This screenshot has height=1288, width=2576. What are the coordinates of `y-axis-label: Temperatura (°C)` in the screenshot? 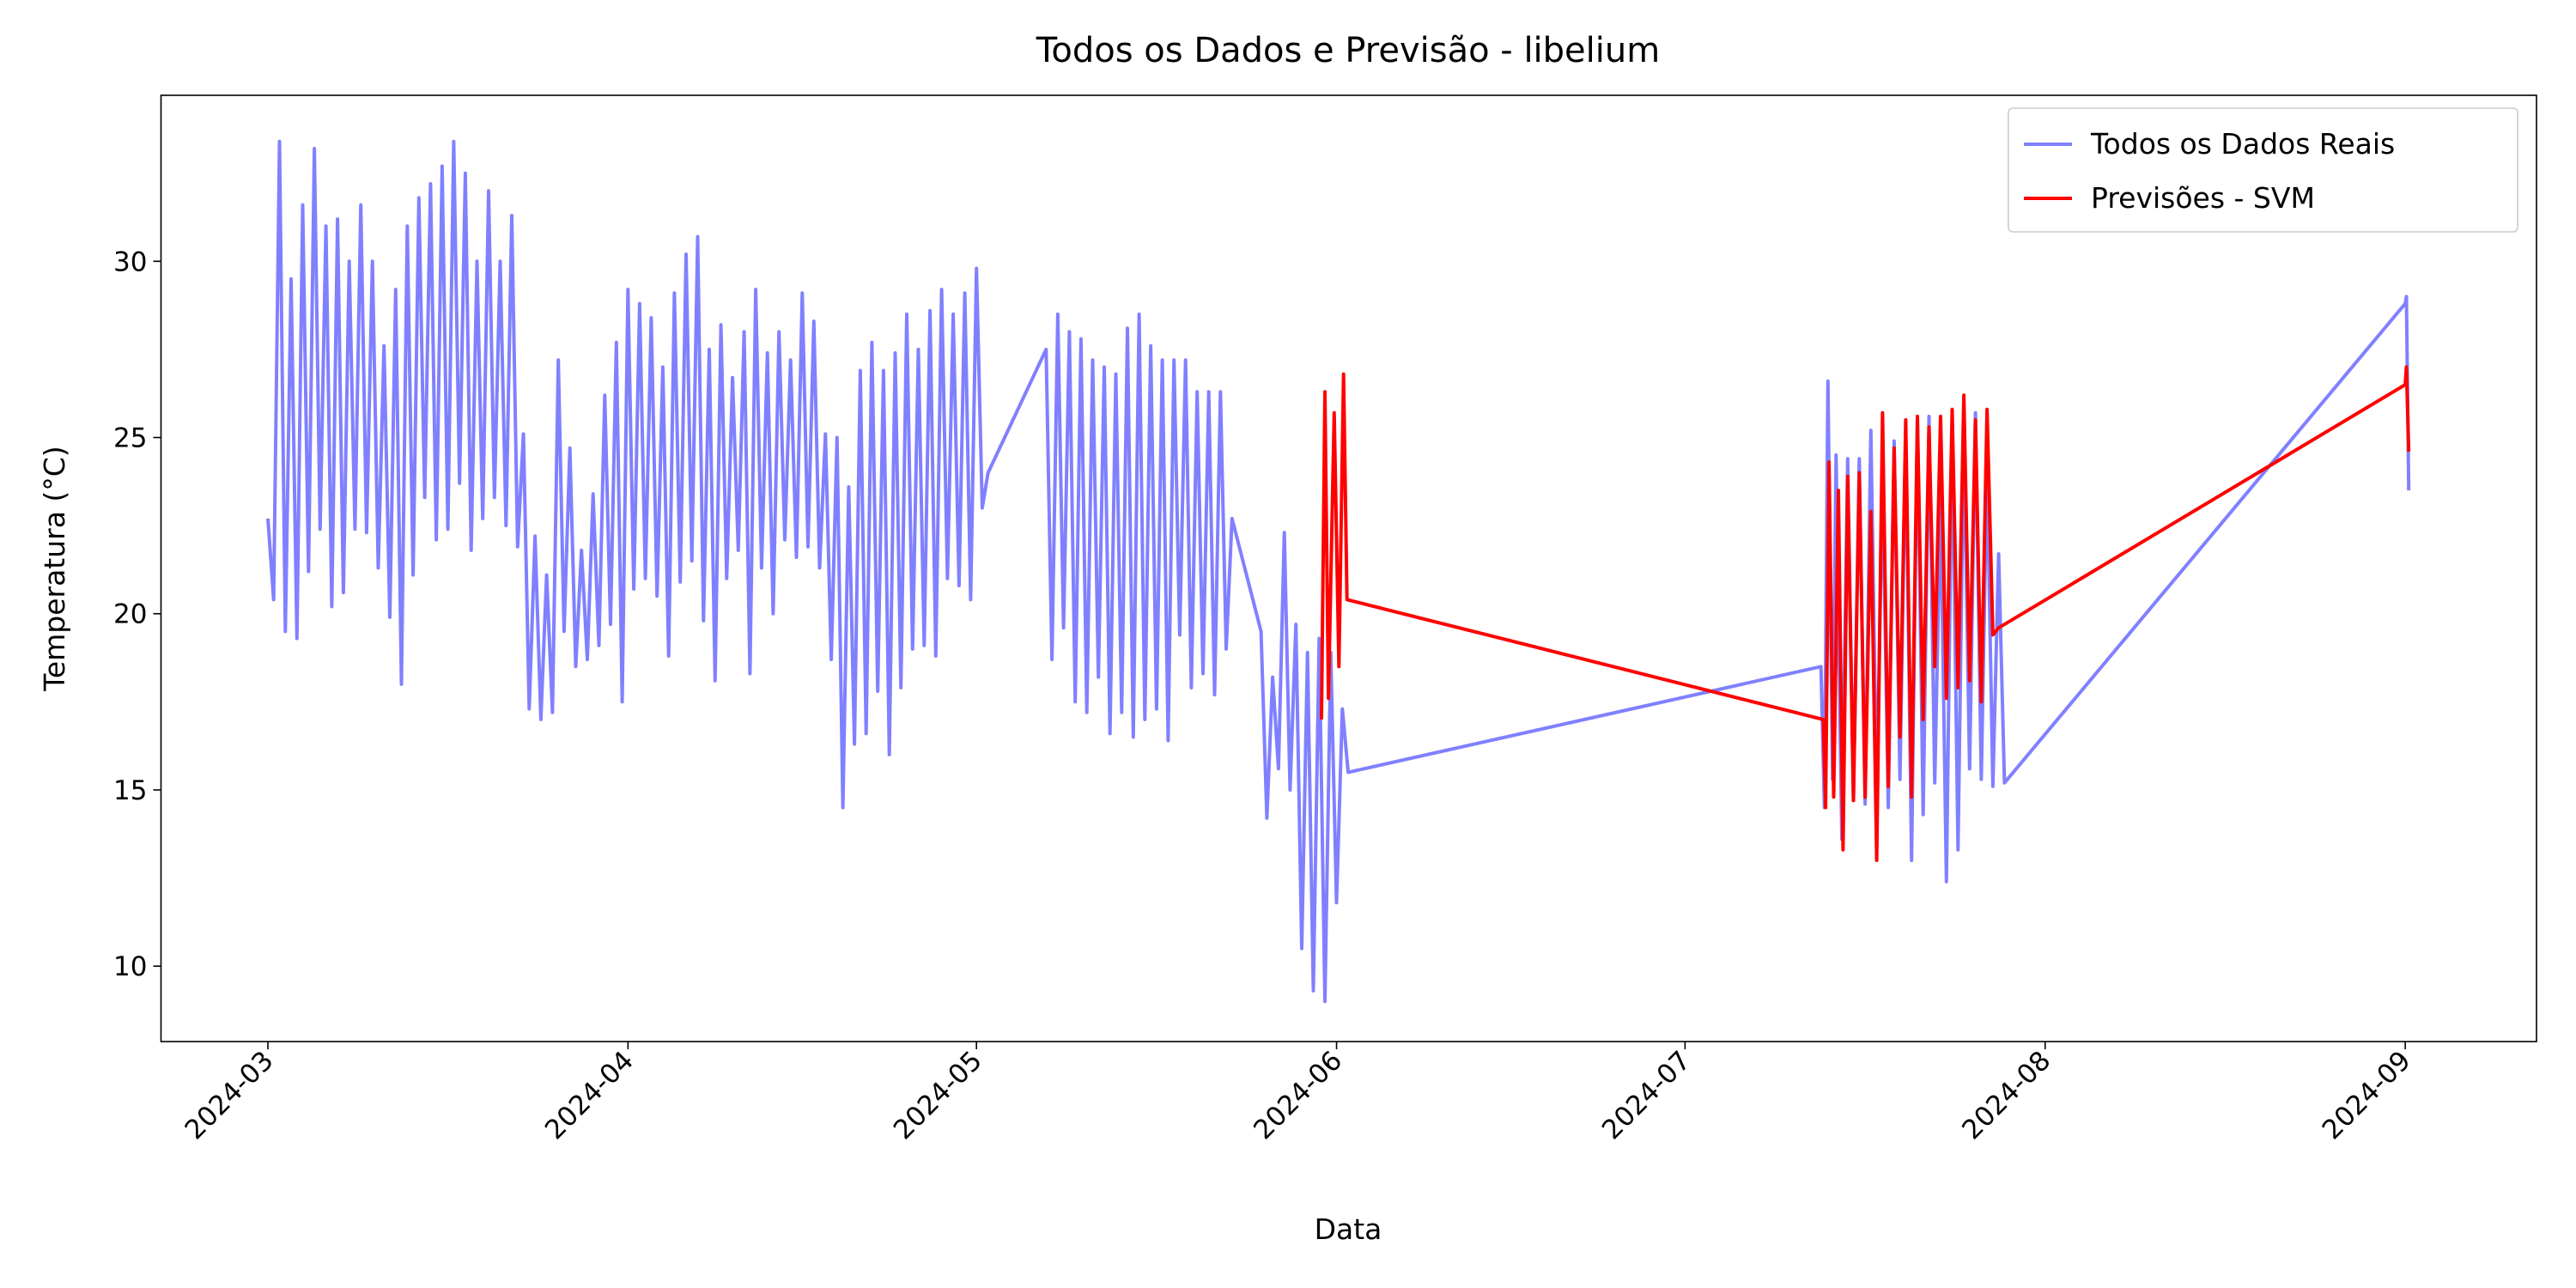 It's located at (55, 568).